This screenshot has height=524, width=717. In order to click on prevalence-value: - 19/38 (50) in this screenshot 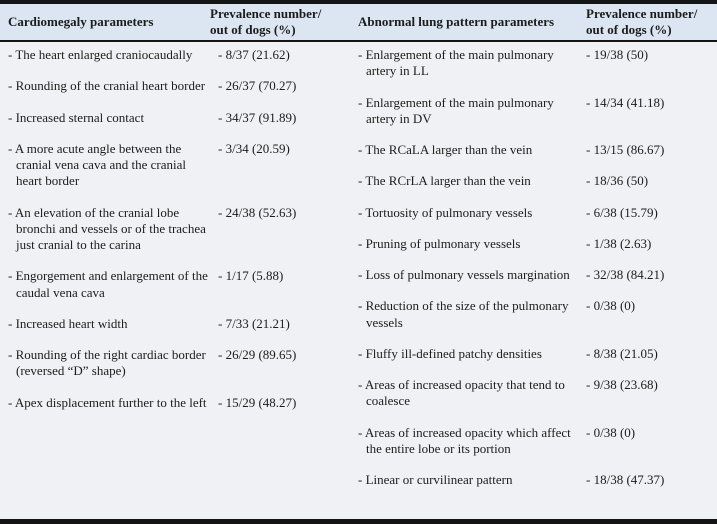, I will do `click(617, 54)`.